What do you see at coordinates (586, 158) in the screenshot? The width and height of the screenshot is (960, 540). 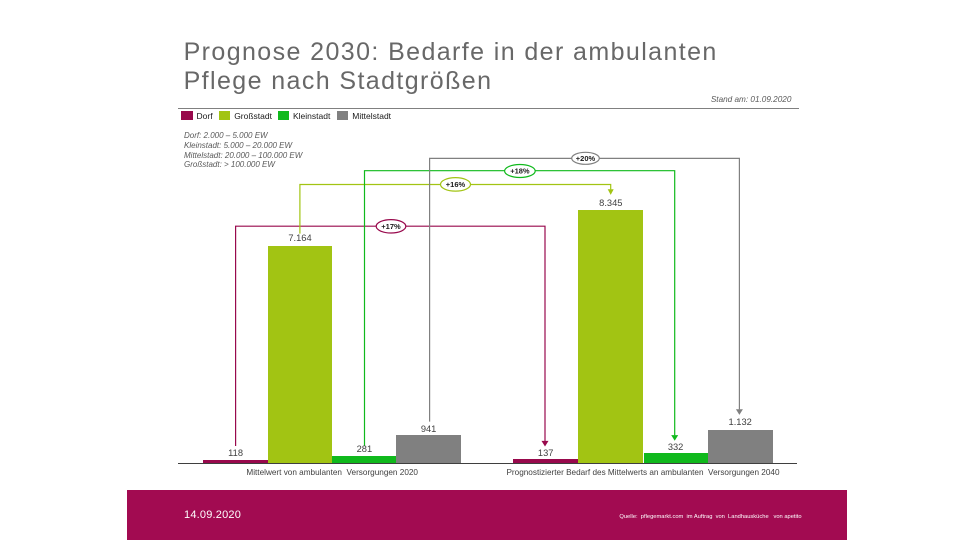 I see `svg-text: +20%` at bounding box center [586, 158].